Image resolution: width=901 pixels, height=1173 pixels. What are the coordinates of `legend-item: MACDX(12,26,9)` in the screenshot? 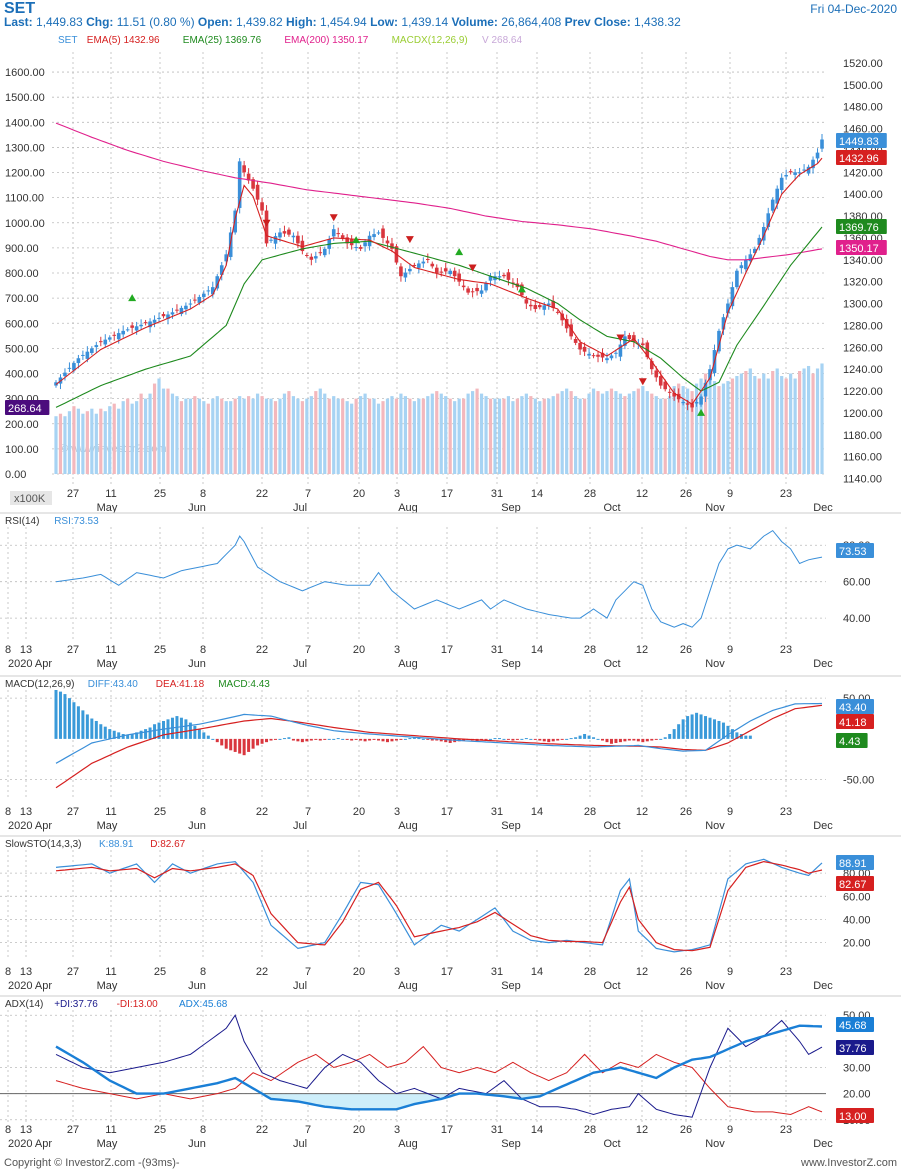 It's located at (430, 40).